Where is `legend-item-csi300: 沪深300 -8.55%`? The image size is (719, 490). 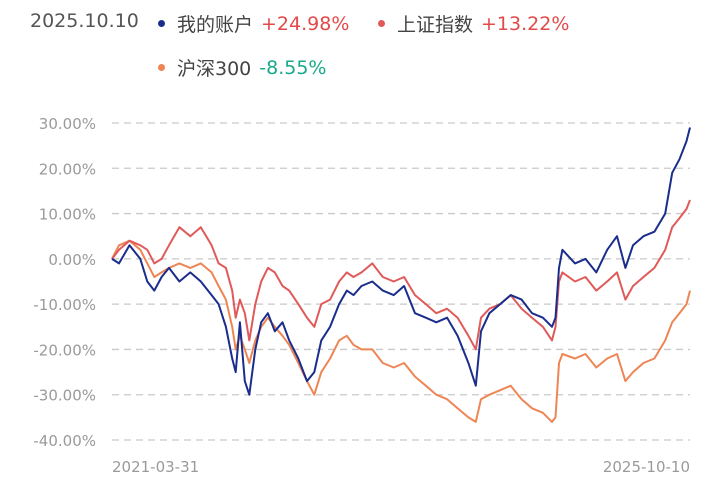
legend-item-csi300: 沪深300 -8.55% is located at coordinates (242, 67).